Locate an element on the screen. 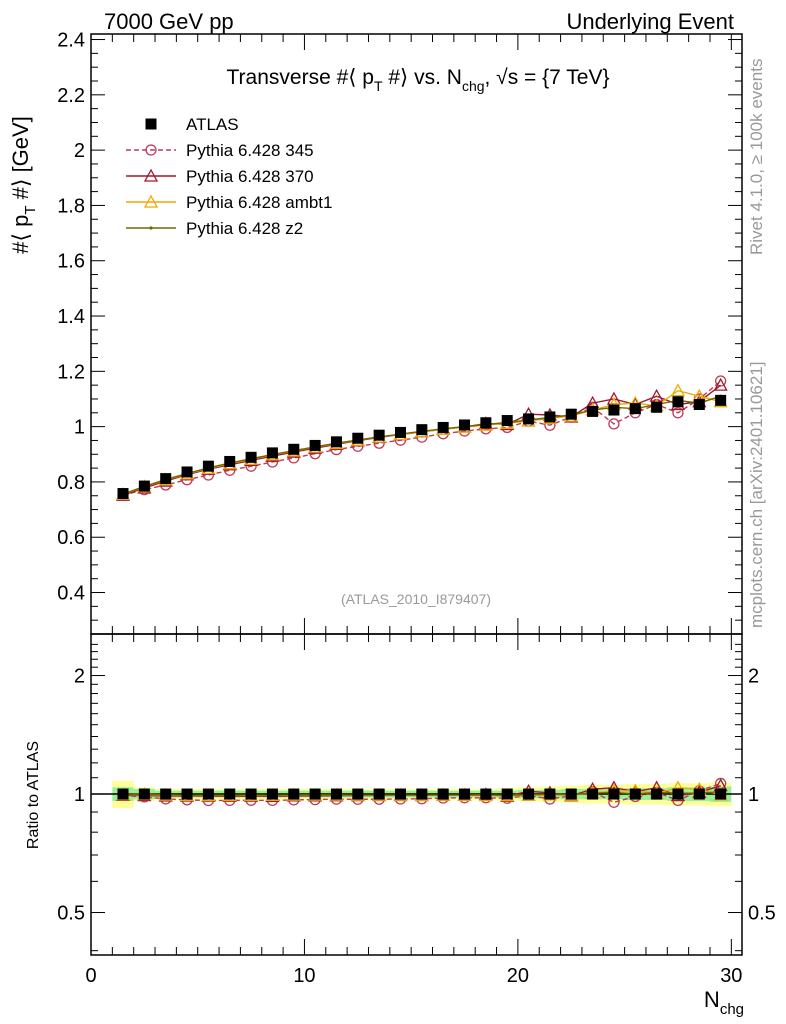  main-series-layer is located at coordinates (421, 438).